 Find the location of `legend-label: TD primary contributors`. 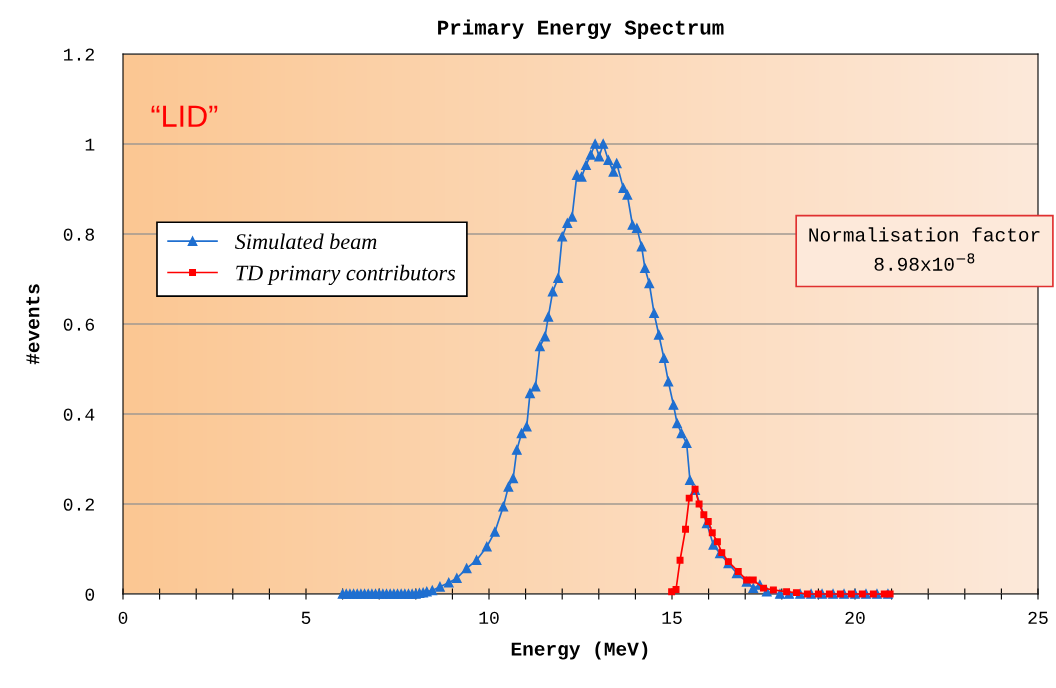

legend-label: TD primary contributors is located at coordinates (346, 275).